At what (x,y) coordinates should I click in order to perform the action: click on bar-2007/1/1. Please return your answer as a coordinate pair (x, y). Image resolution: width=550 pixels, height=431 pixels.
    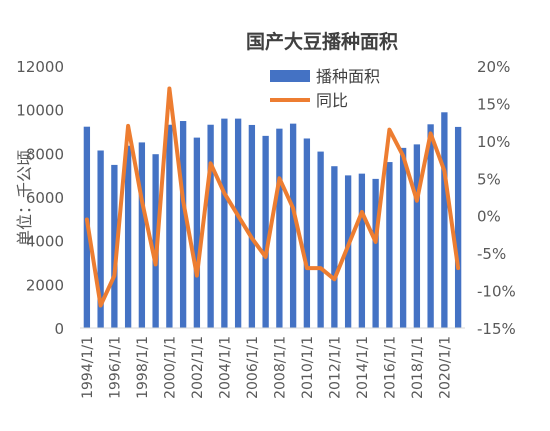
    Looking at the image, I should click on (265, 231).